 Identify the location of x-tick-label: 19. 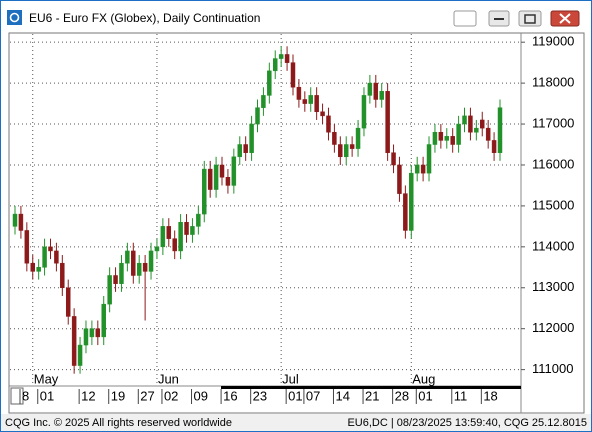
(118, 395).